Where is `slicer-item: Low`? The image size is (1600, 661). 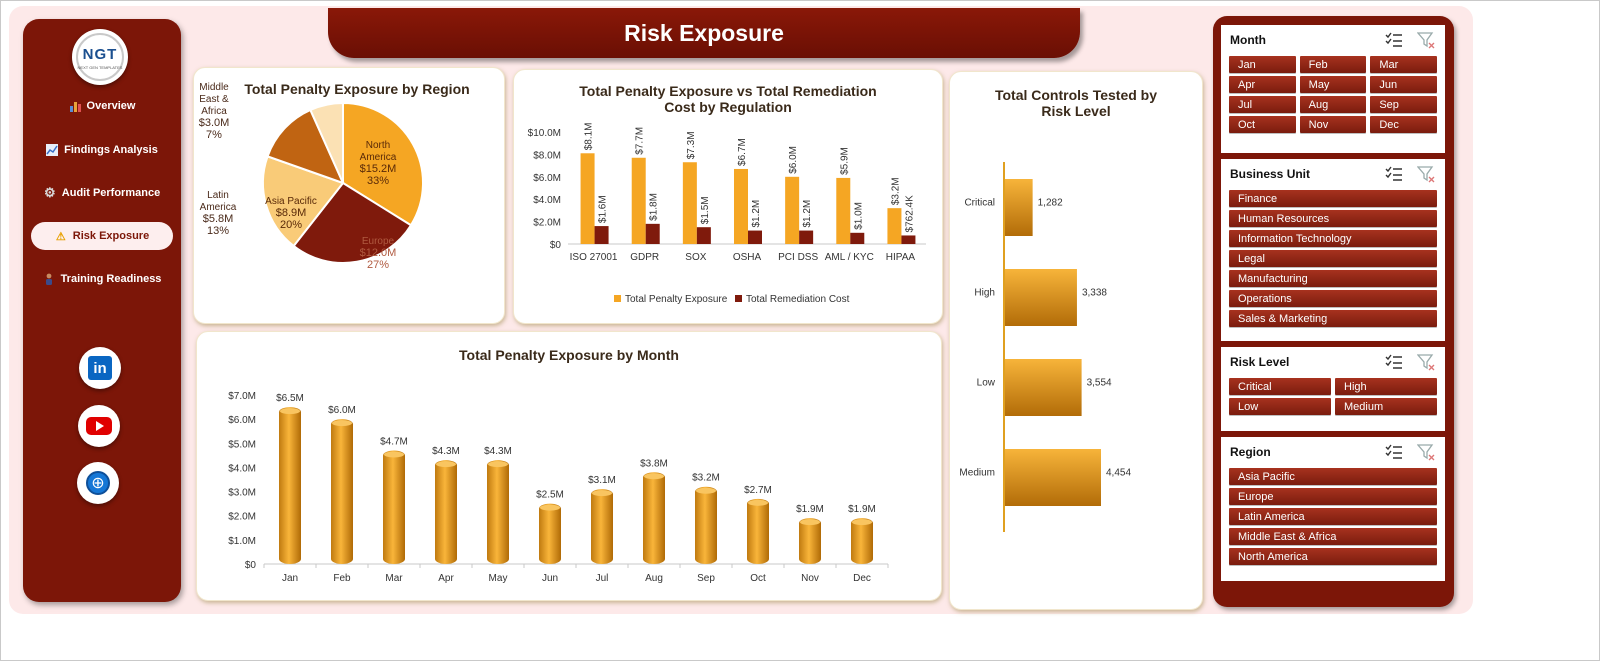
slicer-item: Low is located at coordinates (1280, 406).